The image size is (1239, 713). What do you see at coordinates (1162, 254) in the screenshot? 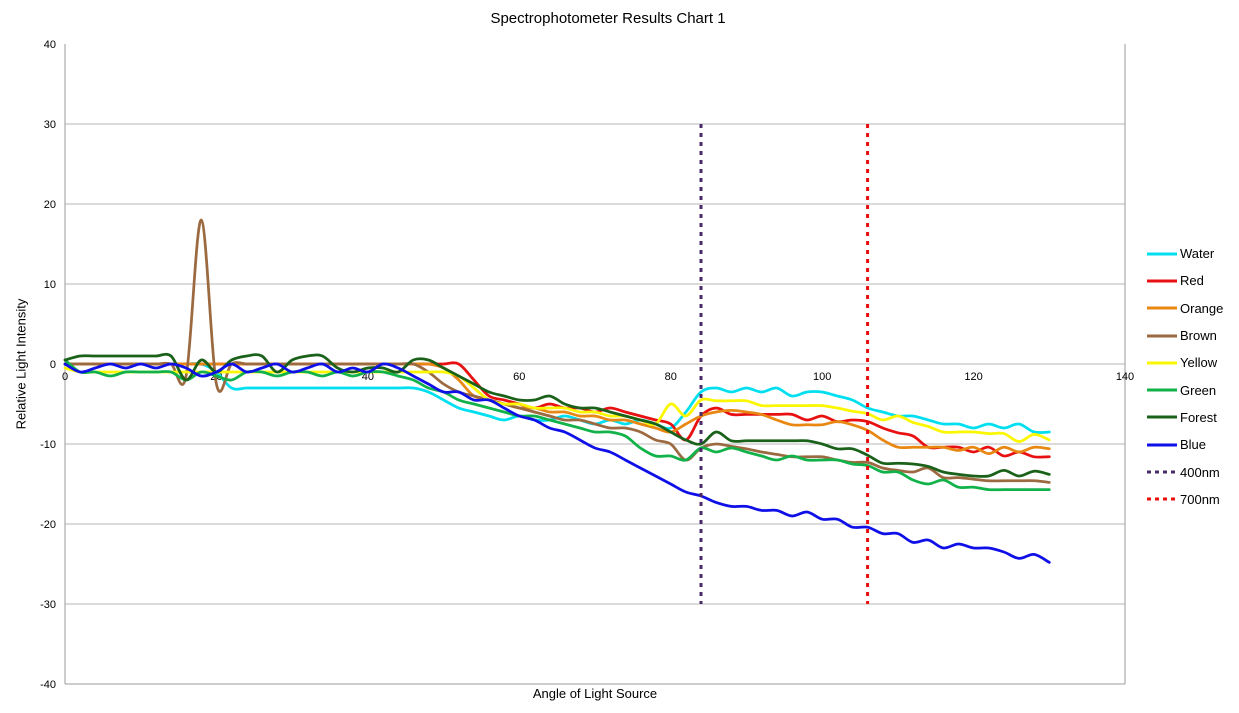
I see `legend-swatch-water` at bounding box center [1162, 254].